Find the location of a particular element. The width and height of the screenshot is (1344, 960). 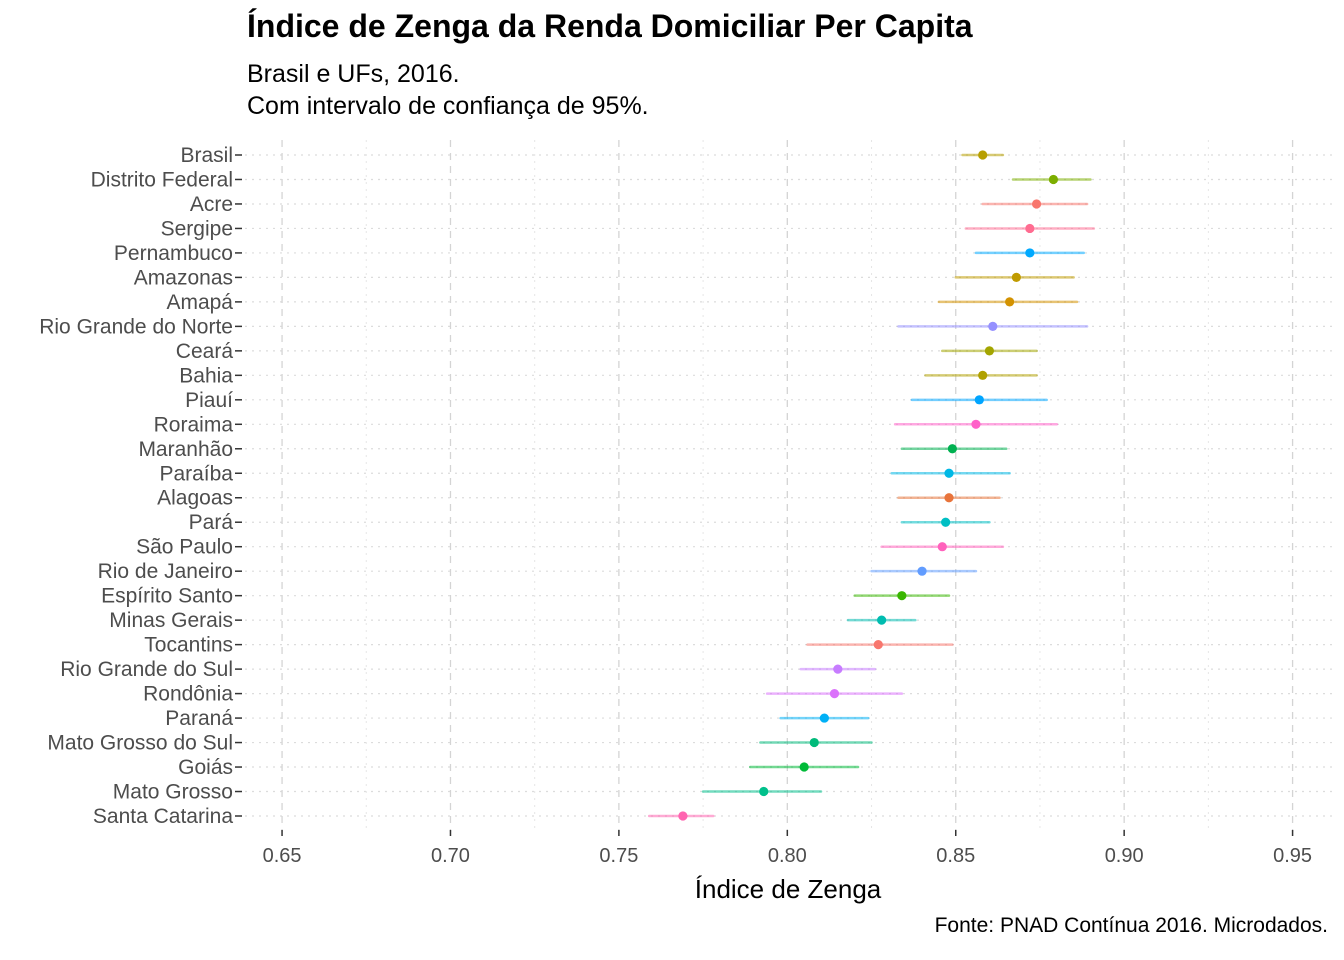

y-tick-label: Pernambuco is located at coordinates (173, 253).